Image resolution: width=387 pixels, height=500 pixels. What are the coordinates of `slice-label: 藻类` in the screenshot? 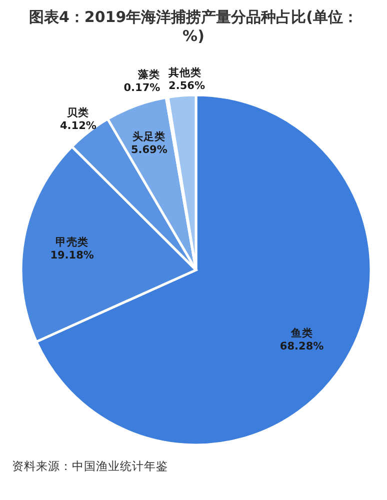 It's located at (148, 75).